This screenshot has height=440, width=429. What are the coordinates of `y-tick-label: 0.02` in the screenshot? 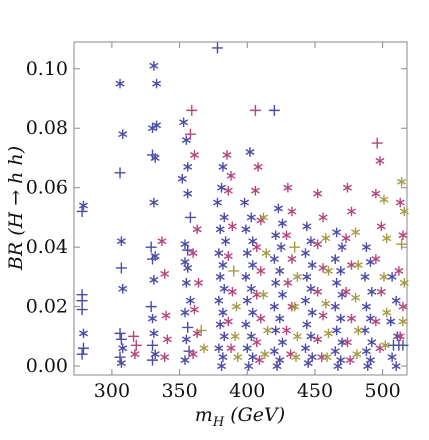 It's located at (47, 307).